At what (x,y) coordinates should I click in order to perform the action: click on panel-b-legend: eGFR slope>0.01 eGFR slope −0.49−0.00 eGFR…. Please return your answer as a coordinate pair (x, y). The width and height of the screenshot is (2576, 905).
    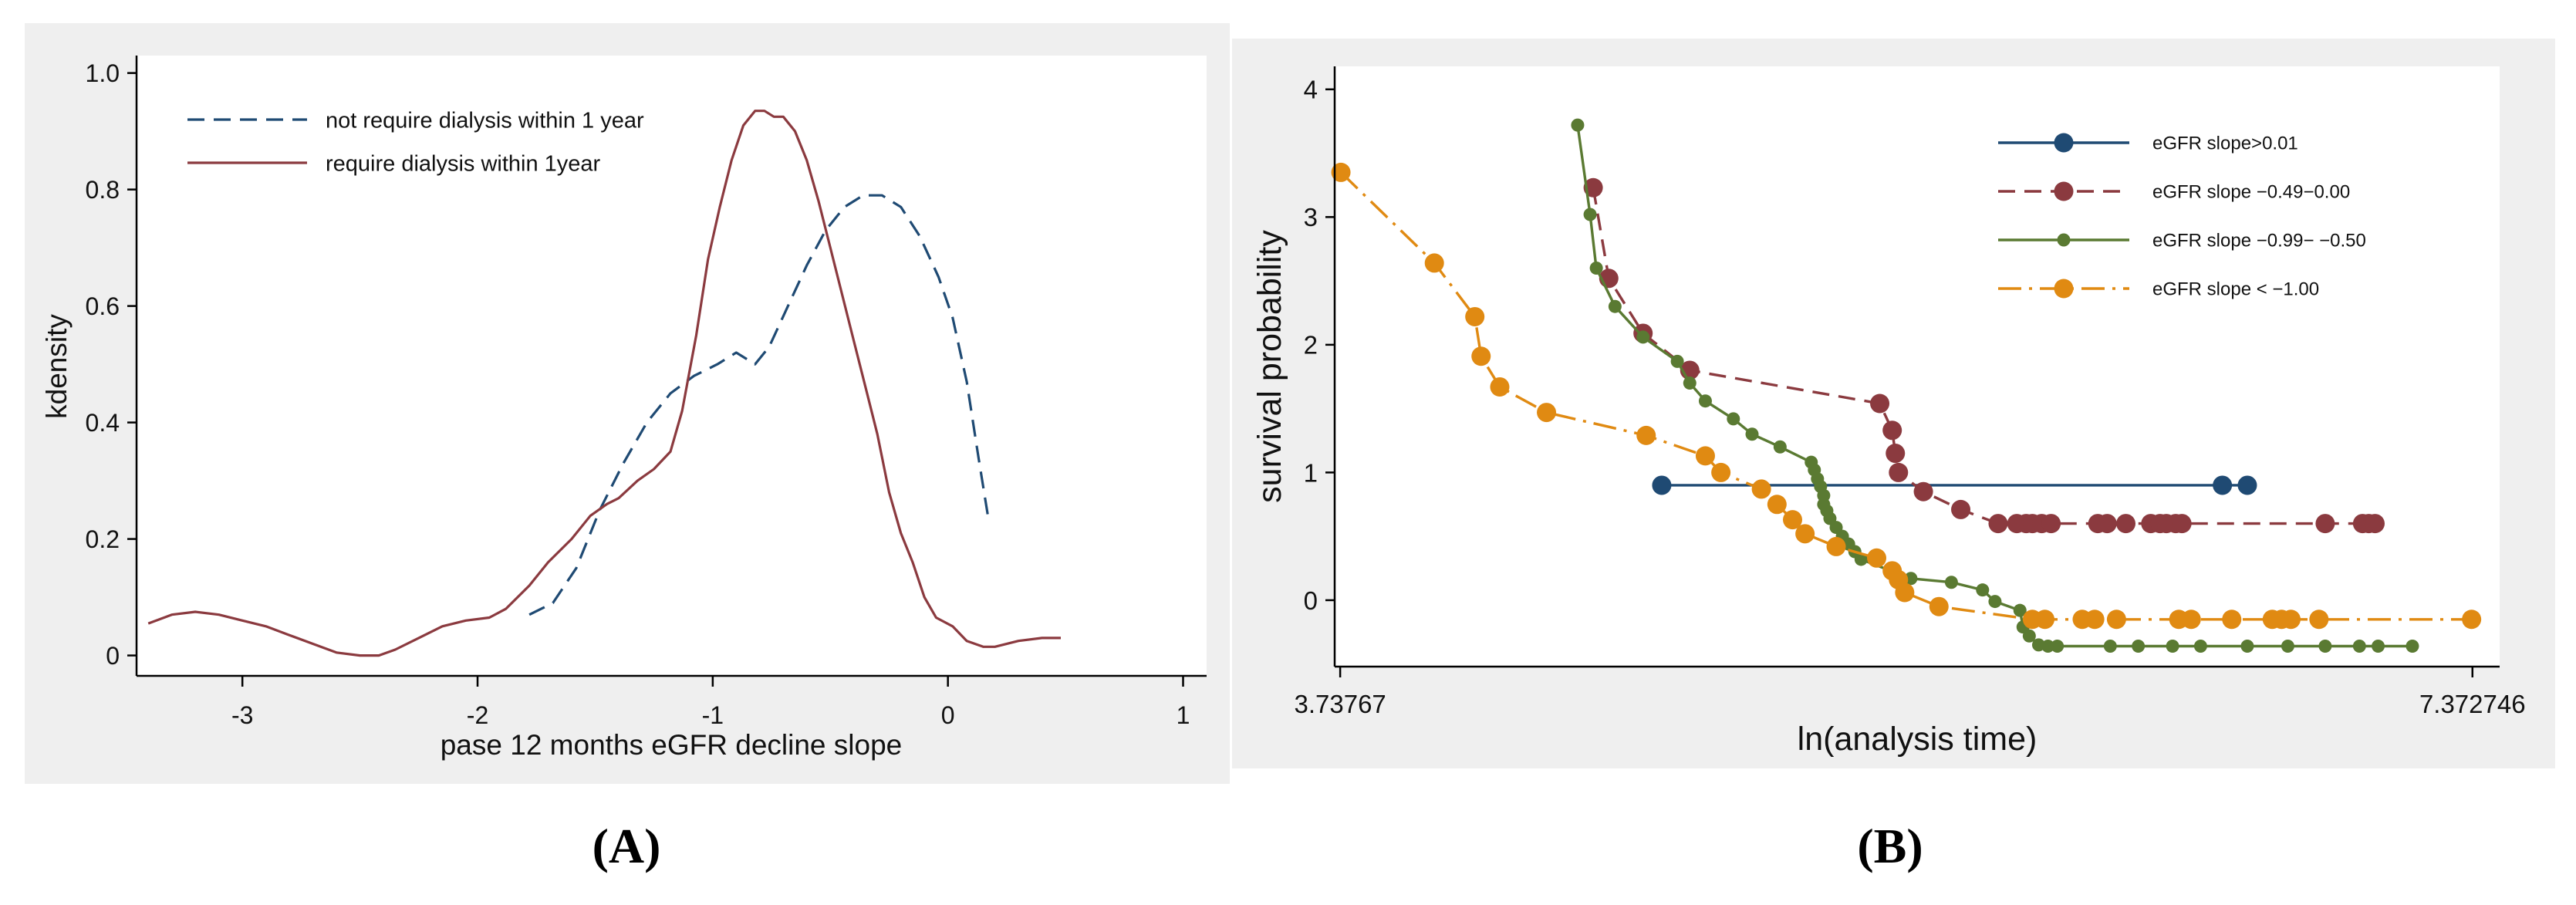
    Looking at the image, I should click on (2182, 216).